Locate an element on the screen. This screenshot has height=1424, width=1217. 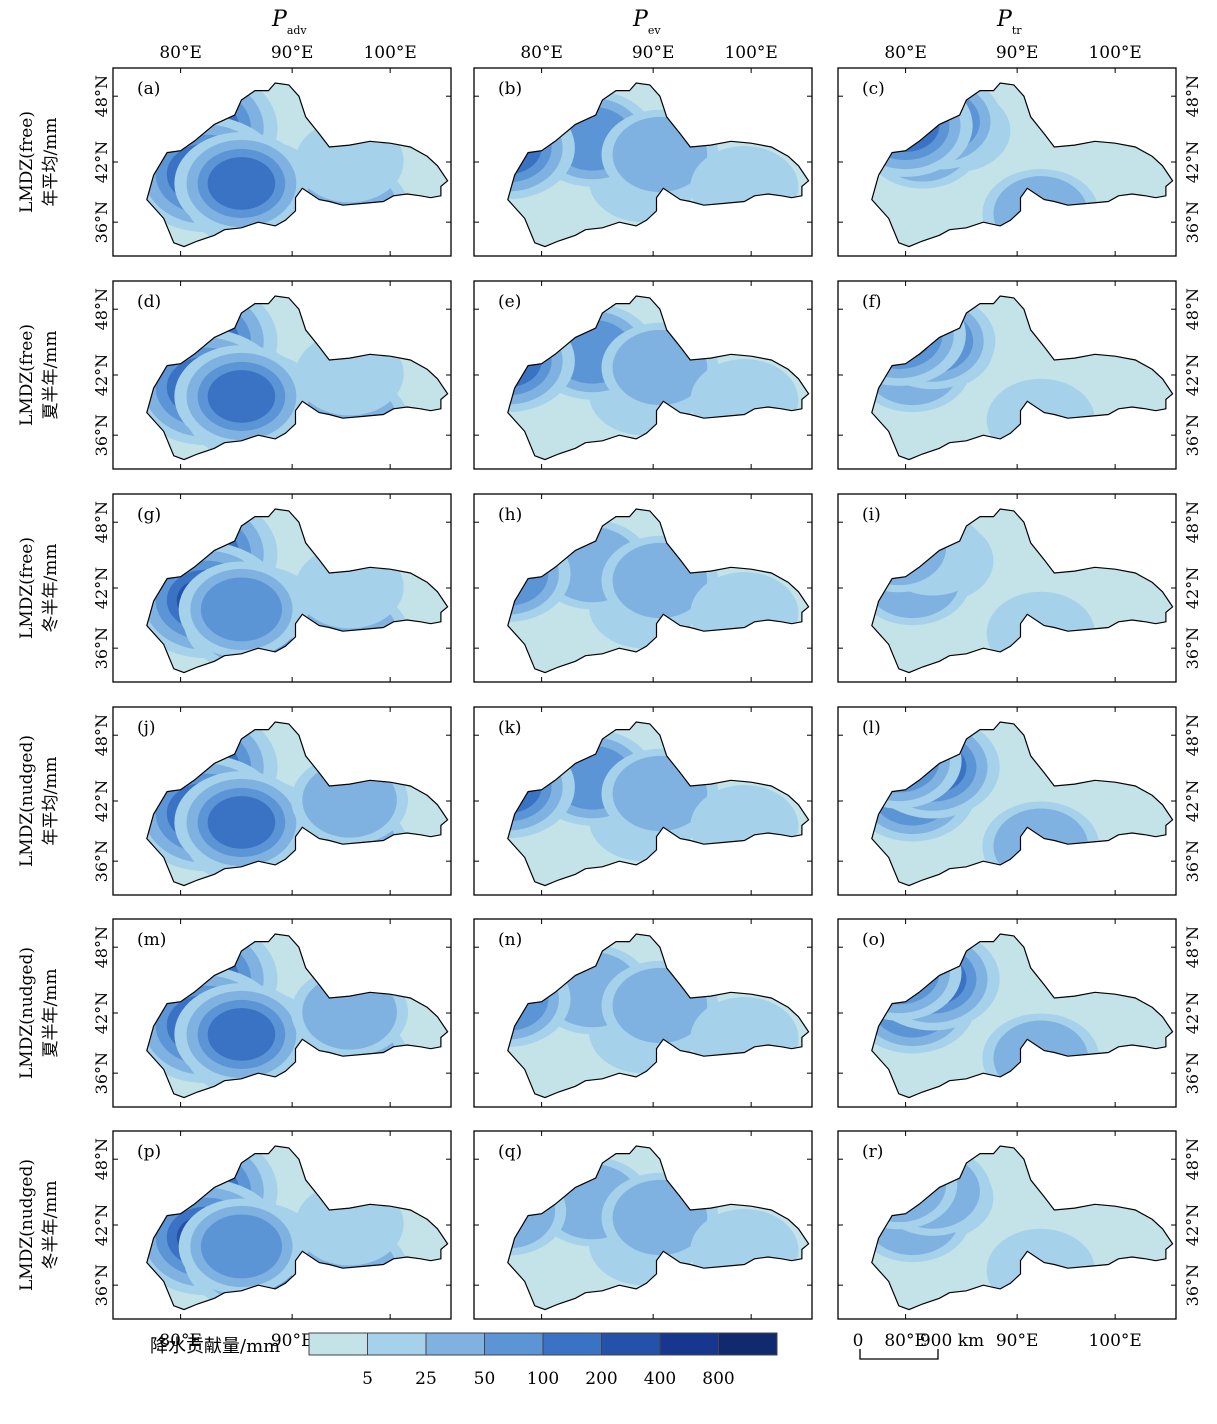
map-panel: (h) is located at coordinates (643, 588).